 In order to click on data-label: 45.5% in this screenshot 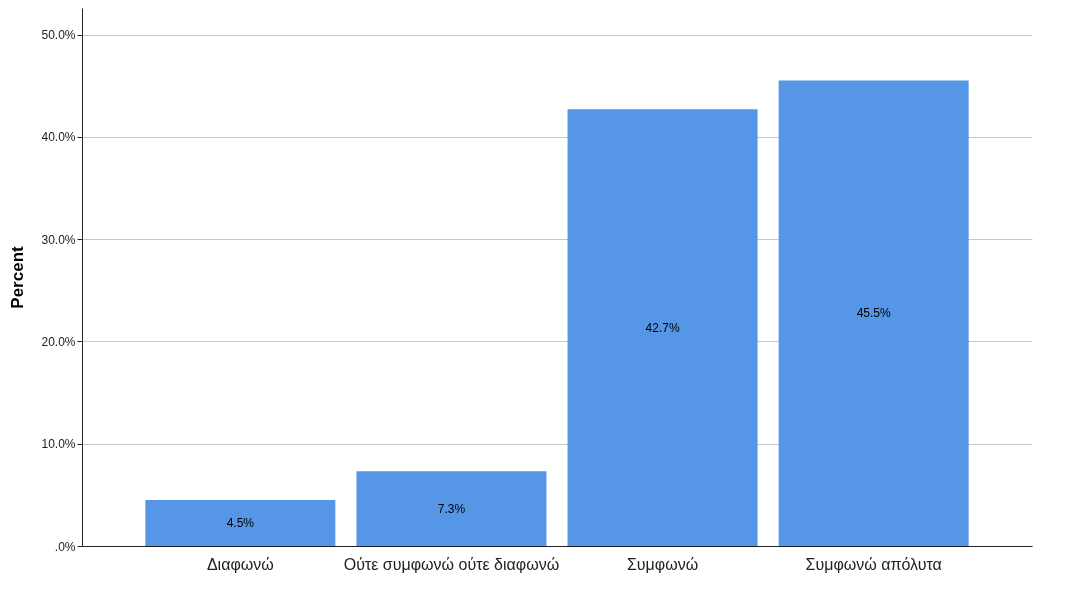, I will do `click(874, 313)`.